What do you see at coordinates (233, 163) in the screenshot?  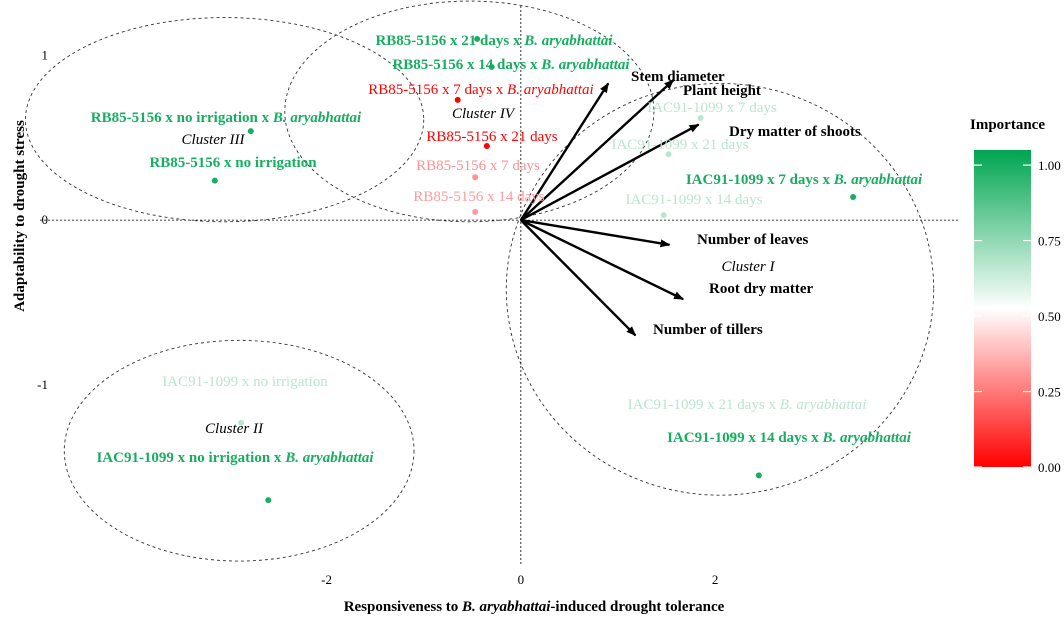 I see `point-label: RB85-5156 x no irrigation` at bounding box center [233, 163].